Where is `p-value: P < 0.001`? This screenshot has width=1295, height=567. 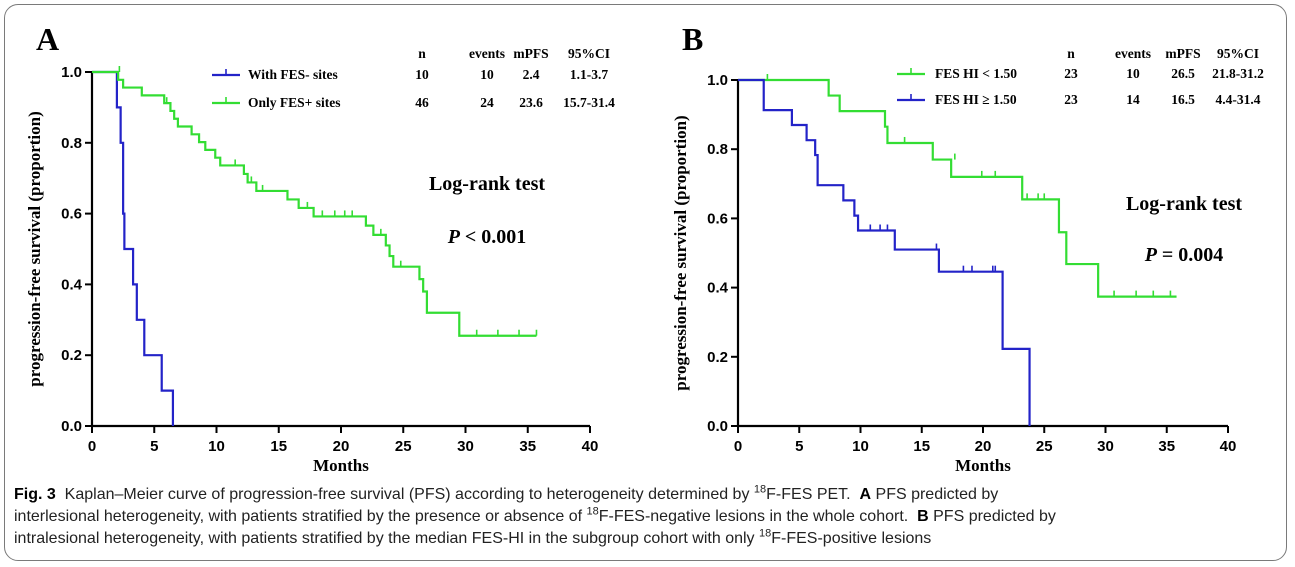
p-value: P < 0.001 is located at coordinates (487, 237).